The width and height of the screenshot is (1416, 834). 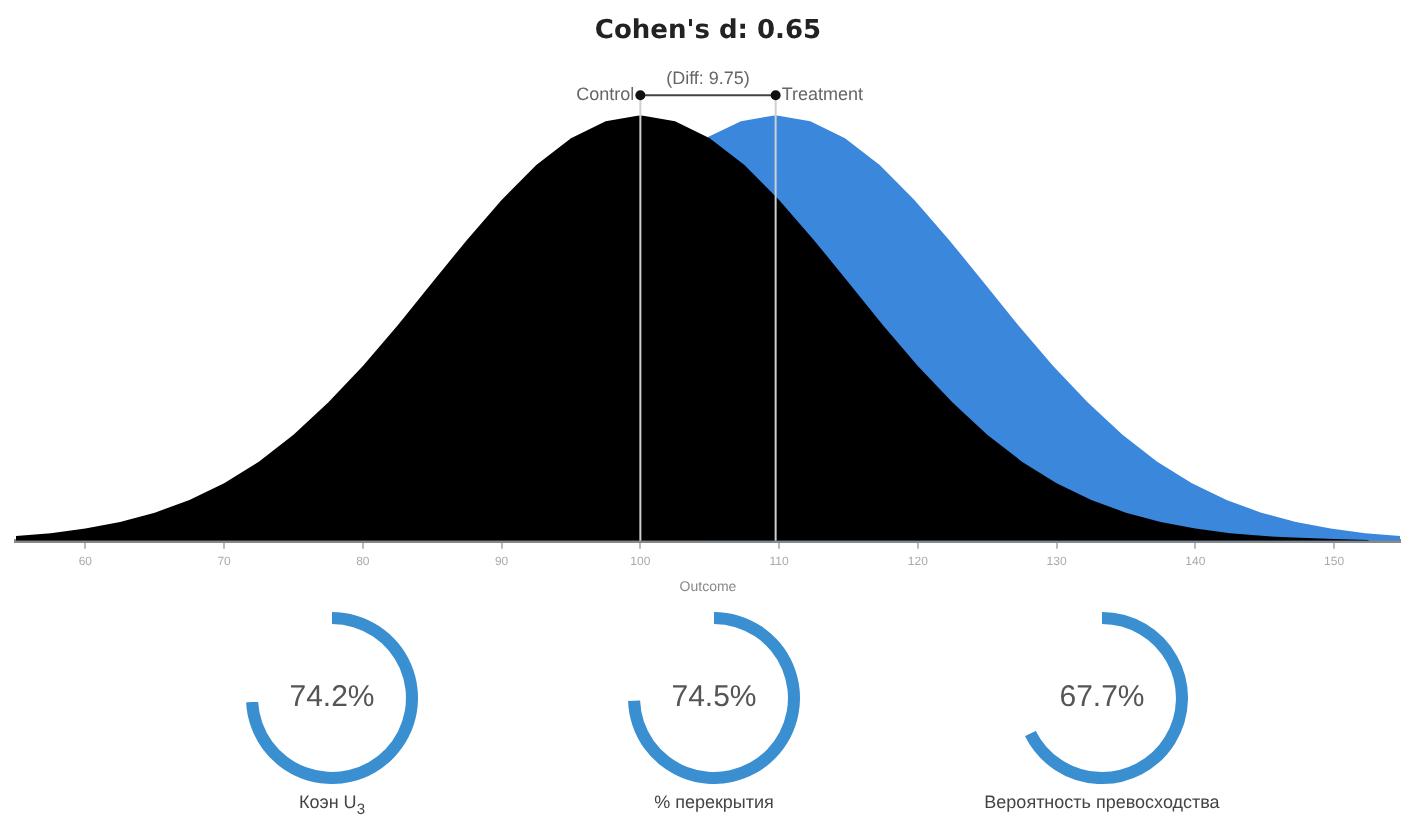 I want to click on text: Вероятность превосходства, so click(x=1102, y=802).